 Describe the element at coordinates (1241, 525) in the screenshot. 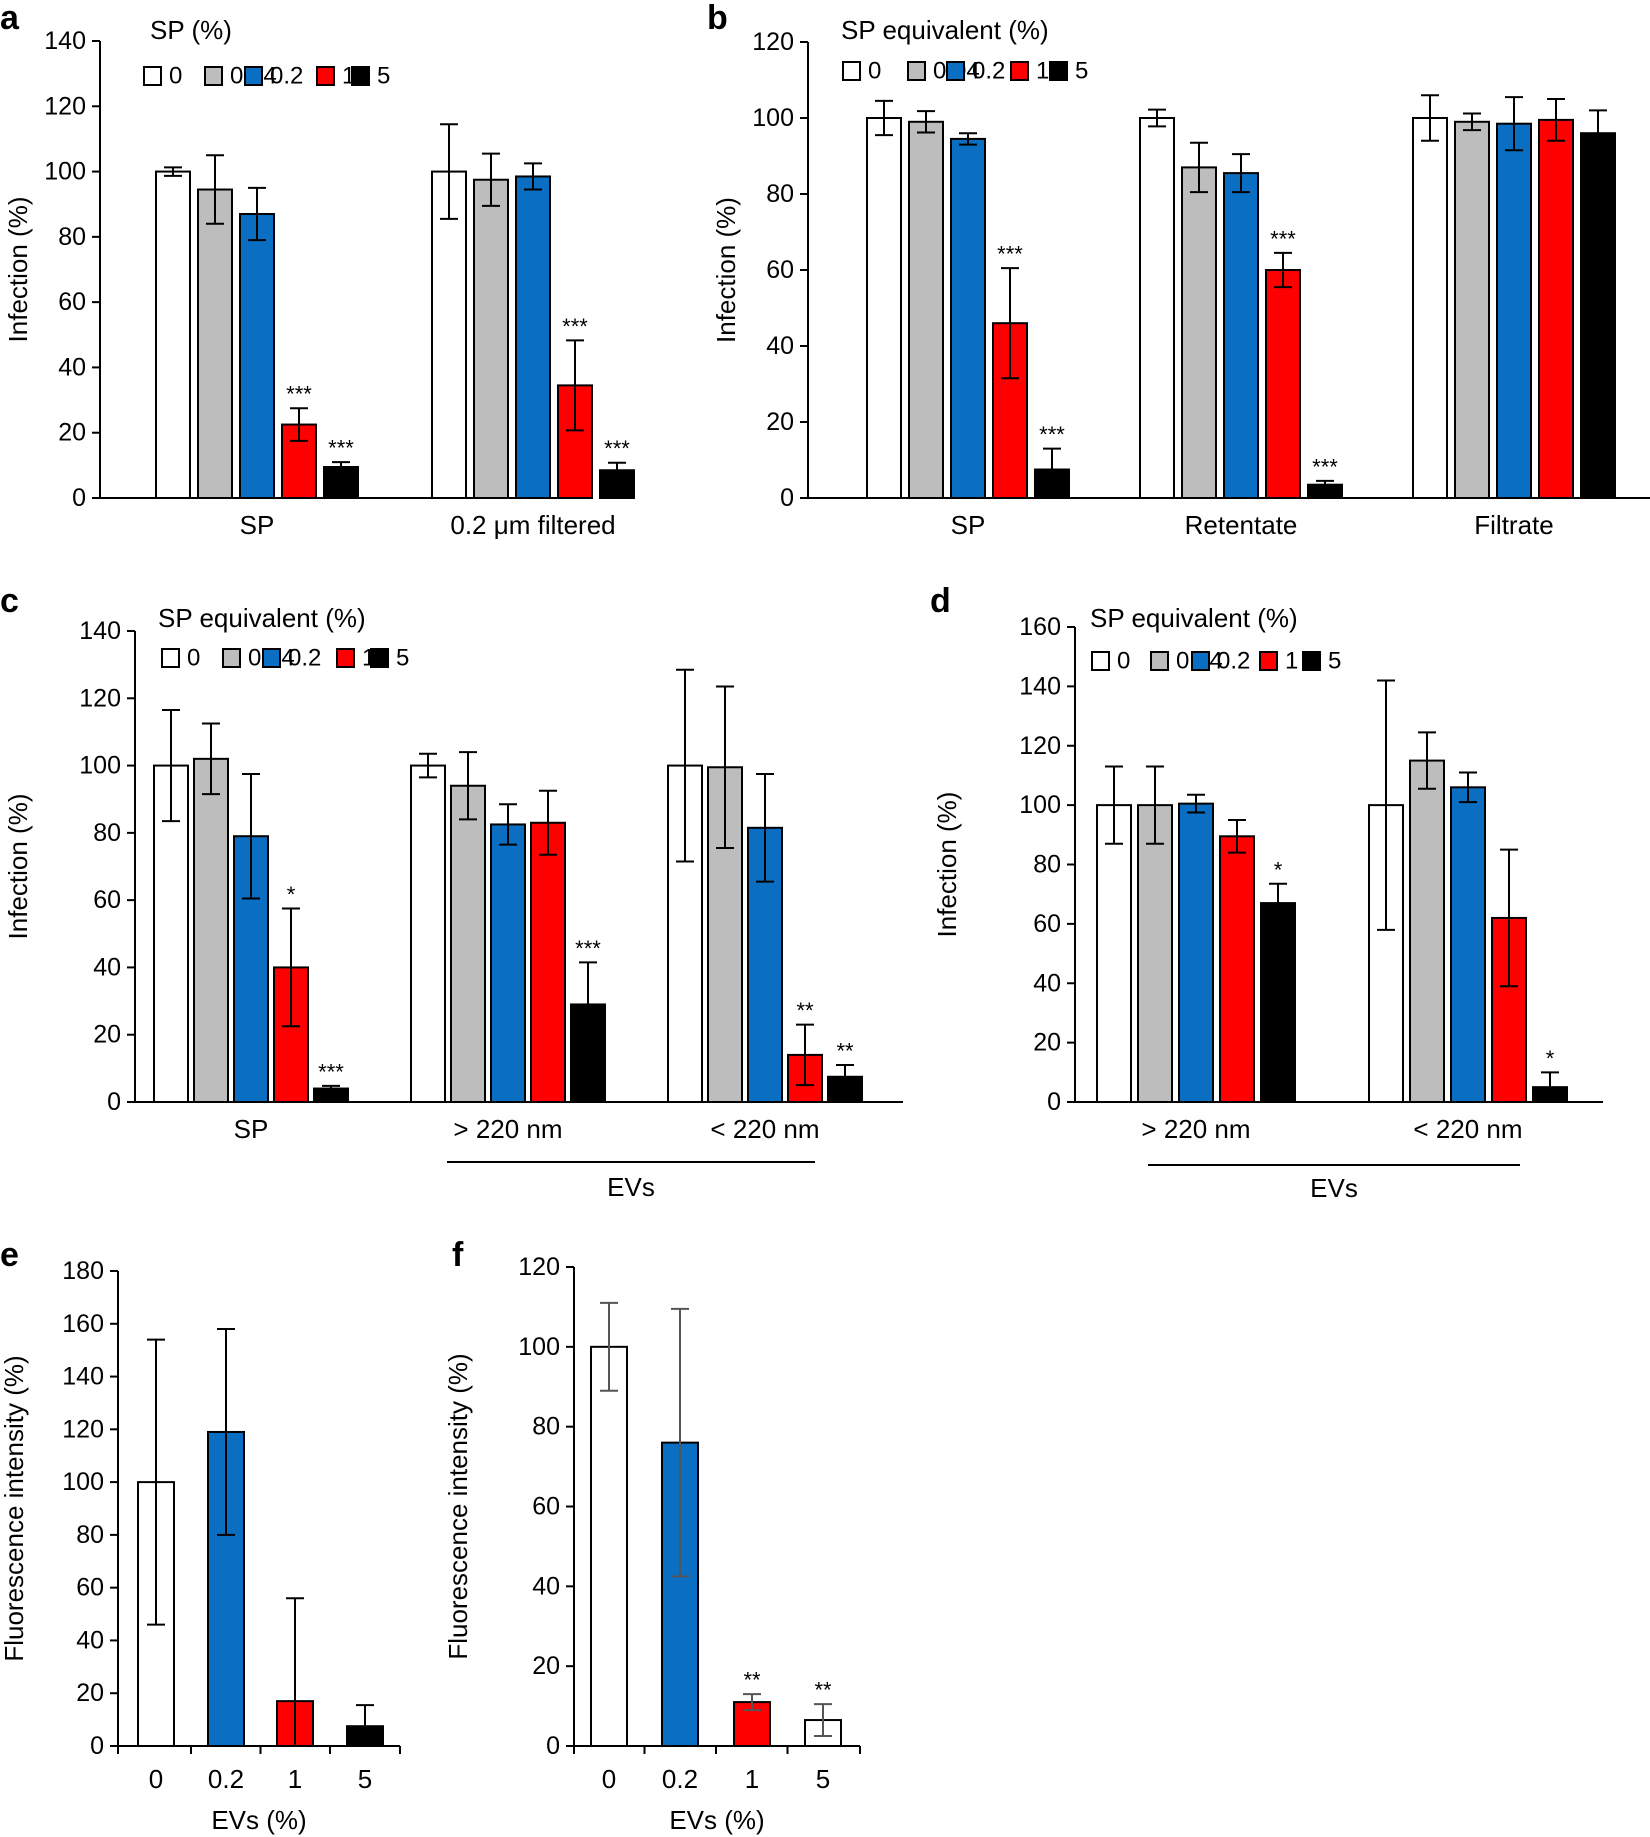

I see `x-category-label: Retentate` at that location.